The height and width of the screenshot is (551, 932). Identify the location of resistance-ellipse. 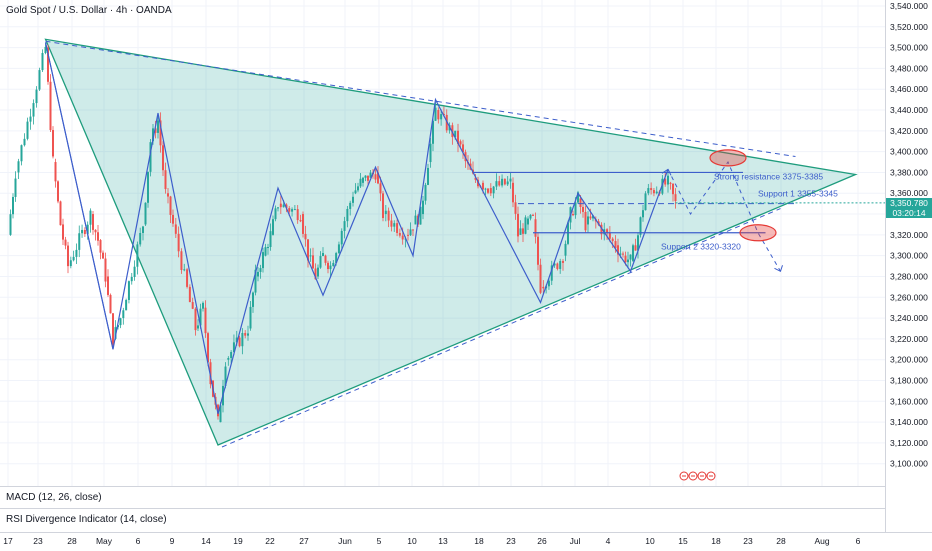
(728, 158).